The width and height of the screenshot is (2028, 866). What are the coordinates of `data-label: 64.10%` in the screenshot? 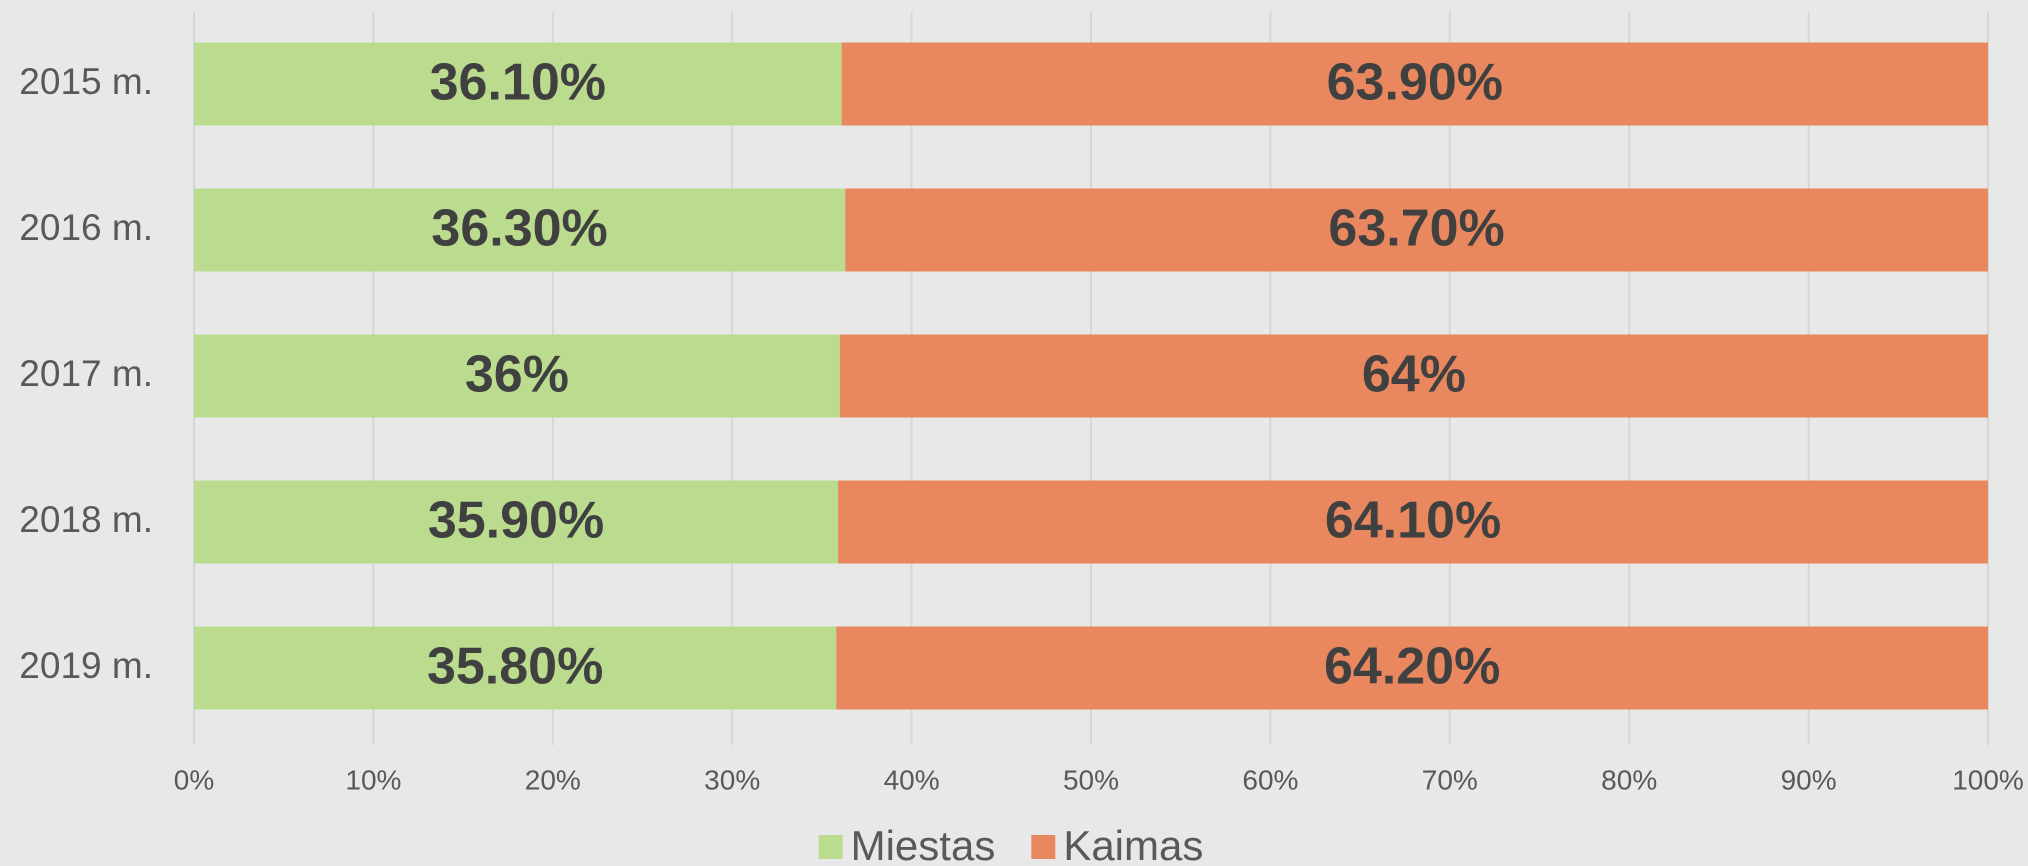 It's located at (1413, 521).